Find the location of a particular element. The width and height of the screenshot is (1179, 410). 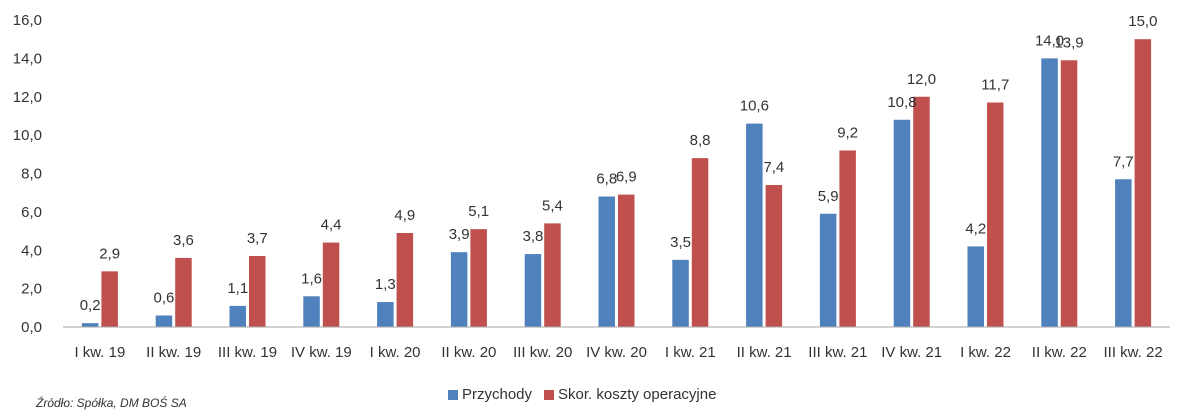

x-tick-label: III kw. 19 is located at coordinates (247, 352).